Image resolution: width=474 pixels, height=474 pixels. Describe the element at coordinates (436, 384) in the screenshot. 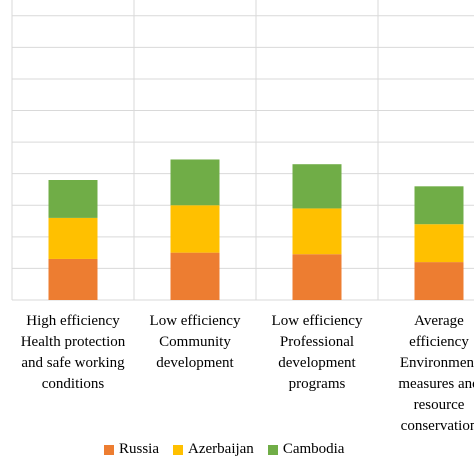

I see `category-label-line: measures and` at that location.